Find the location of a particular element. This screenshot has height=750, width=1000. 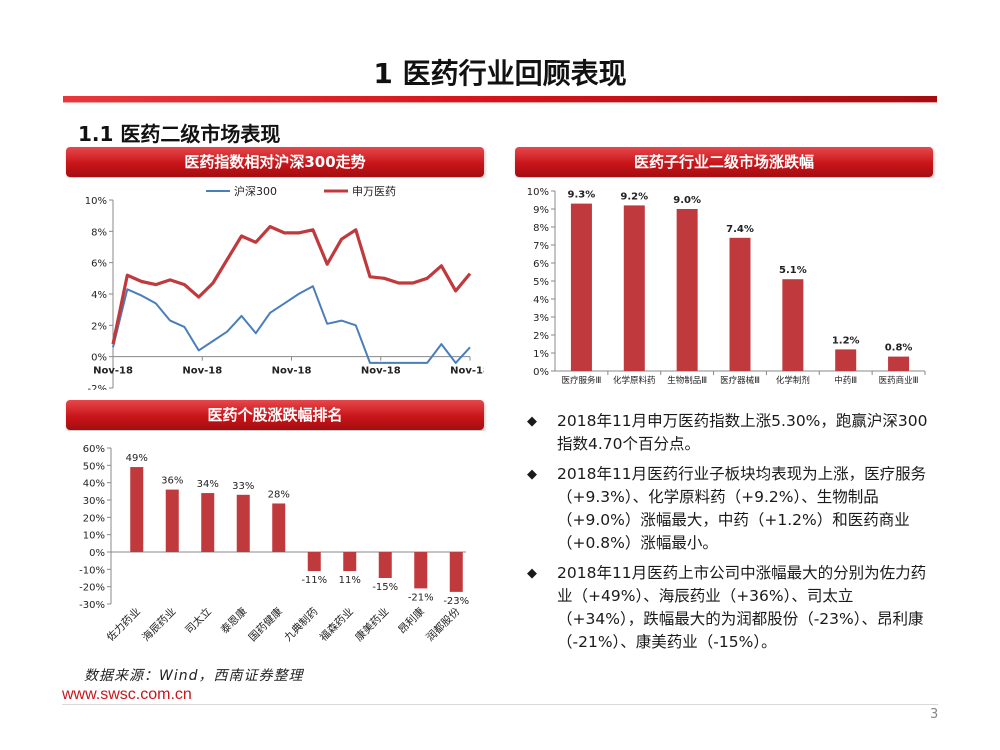

subindustry-chart-banner: 医药子行业二级市场涨跌幅 is located at coordinates (724, 162).